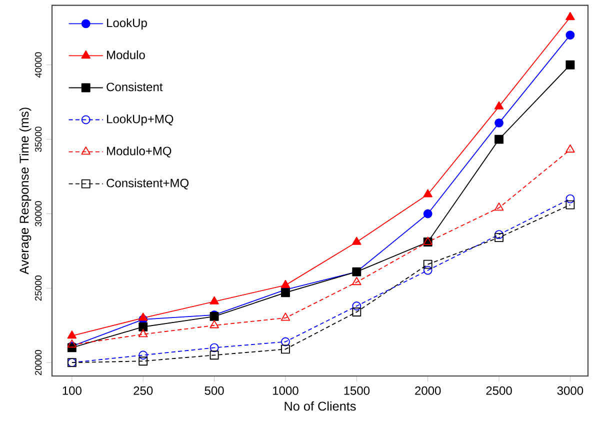 Image resolution: width=593 pixels, height=424 pixels. I want to click on y-tick-label: 30000, so click(38, 213).